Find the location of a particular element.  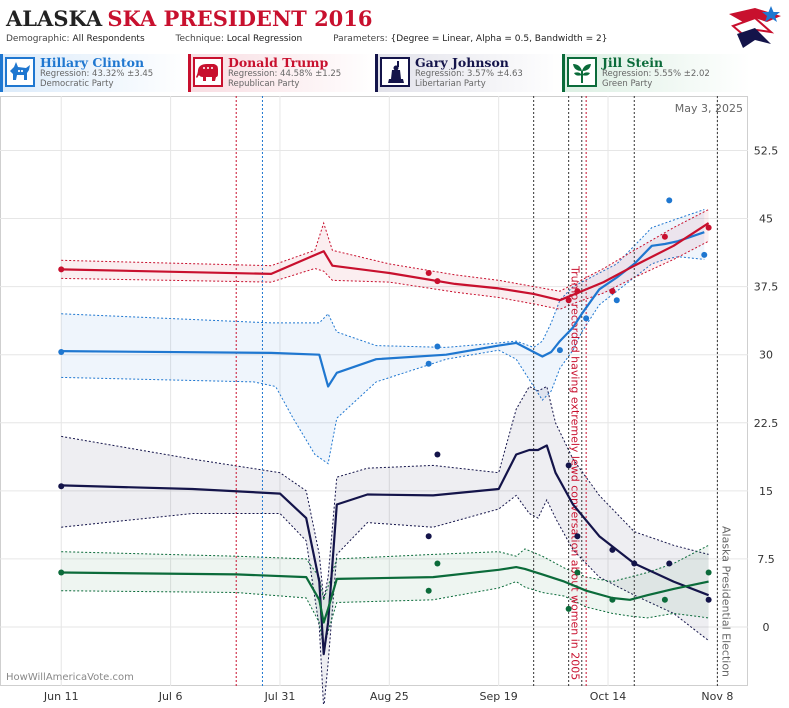

candidate-regression: Regression: 5.55% ±2.02 is located at coordinates (656, 74).